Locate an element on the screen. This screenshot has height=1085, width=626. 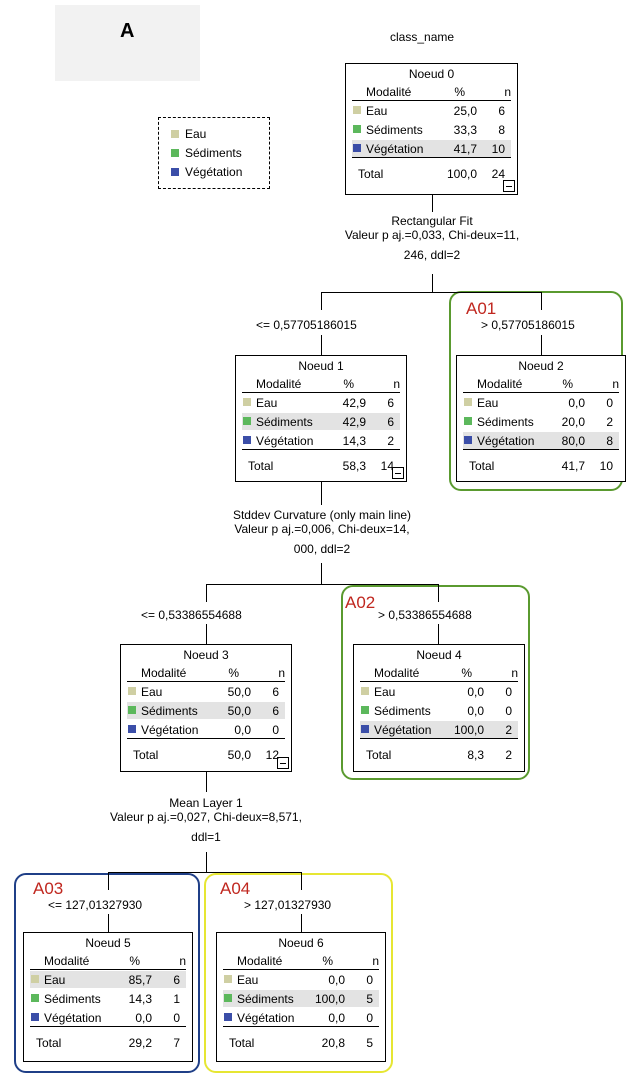
class-row: Eau 50,0 6 is located at coordinates (206, 691).